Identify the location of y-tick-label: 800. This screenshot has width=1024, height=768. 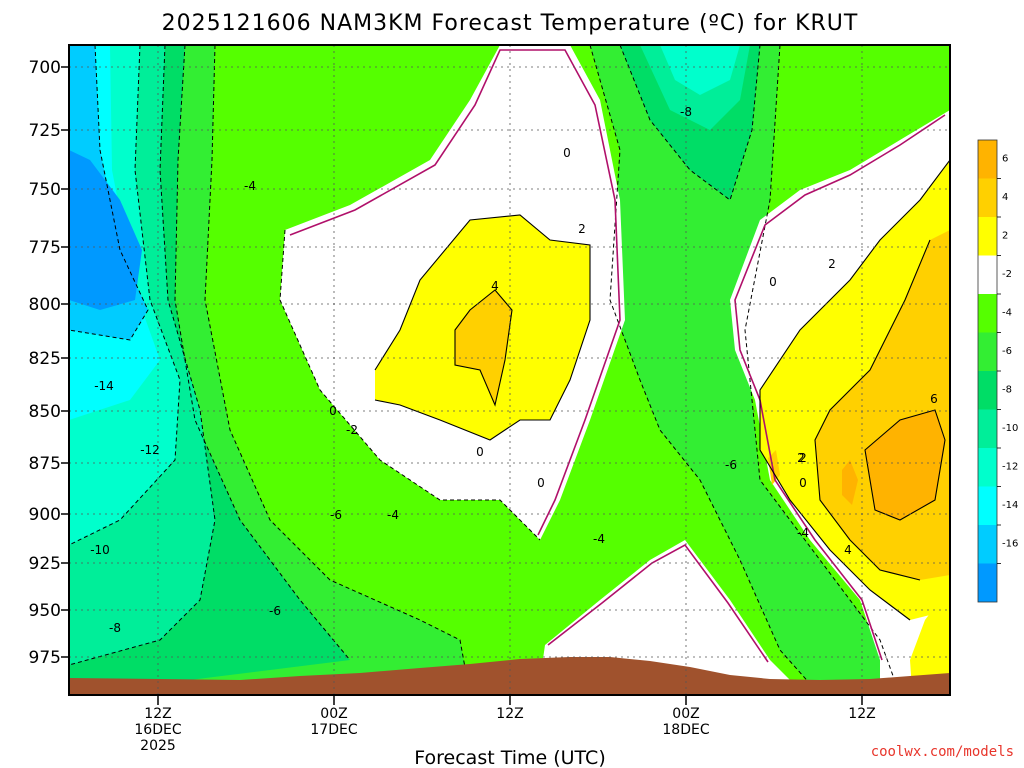
(45, 305).